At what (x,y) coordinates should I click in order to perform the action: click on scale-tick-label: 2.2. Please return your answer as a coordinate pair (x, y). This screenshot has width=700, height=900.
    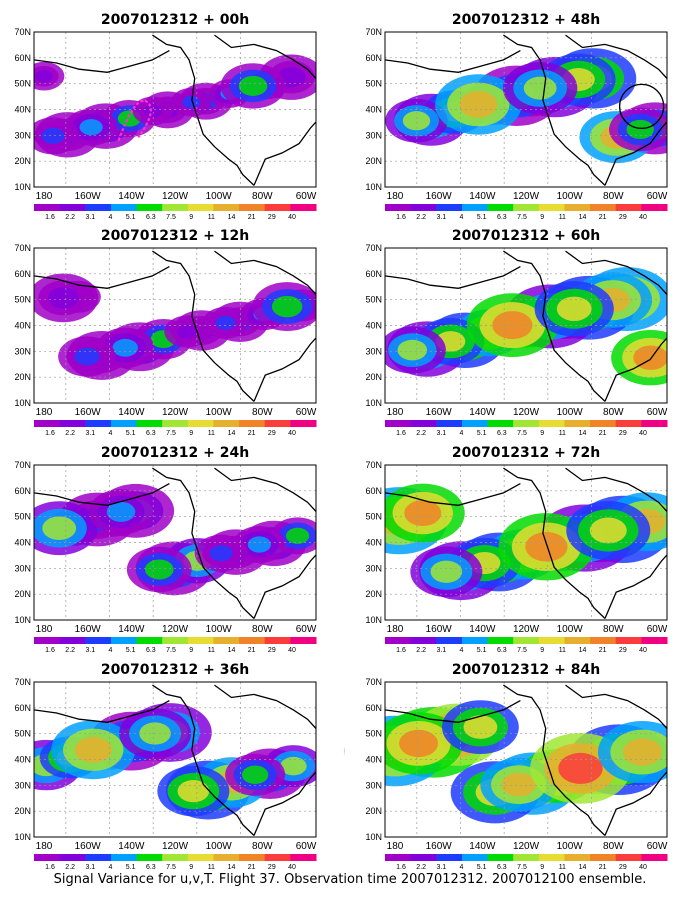
    Looking at the image, I should click on (421, 433).